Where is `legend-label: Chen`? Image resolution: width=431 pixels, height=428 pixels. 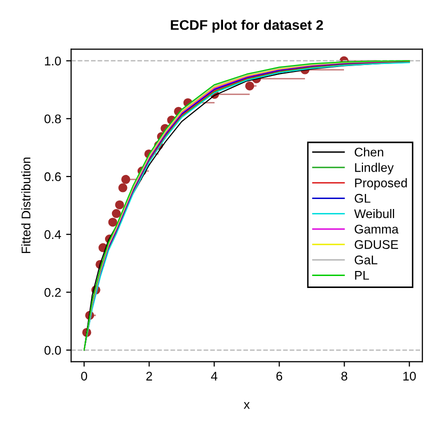
legend-label: Chen is located at coordinates (369, 152).